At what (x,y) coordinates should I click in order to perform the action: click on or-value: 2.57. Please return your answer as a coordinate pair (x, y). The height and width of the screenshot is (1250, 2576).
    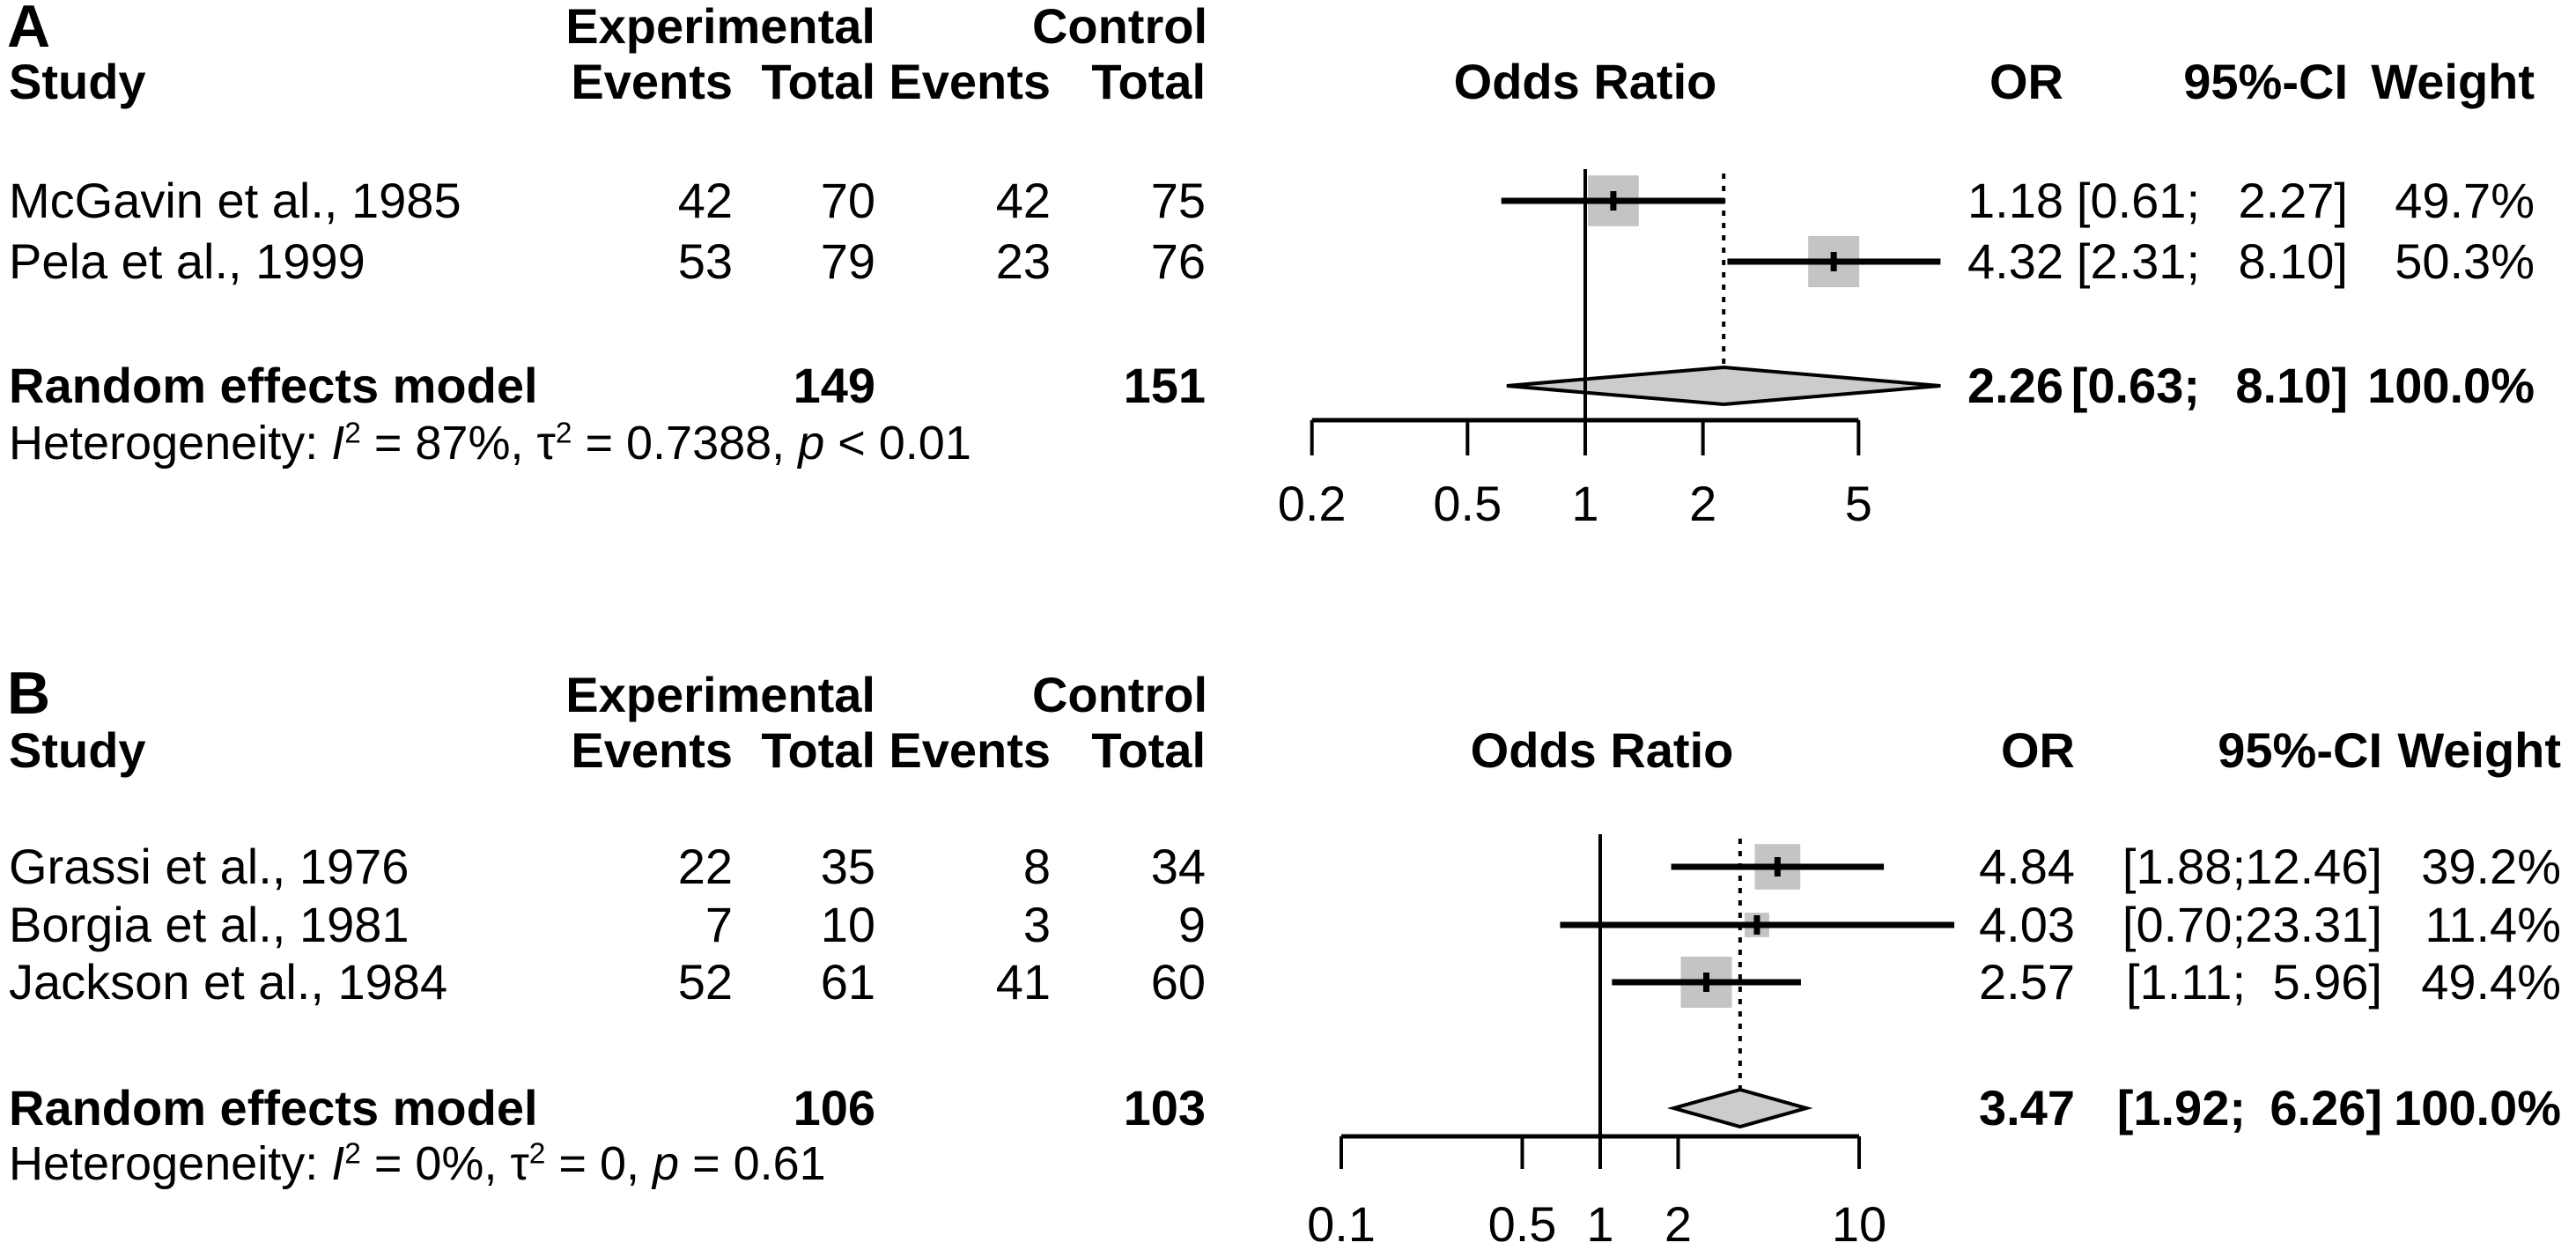
    Looking at the image, I should click on (2027, 982).